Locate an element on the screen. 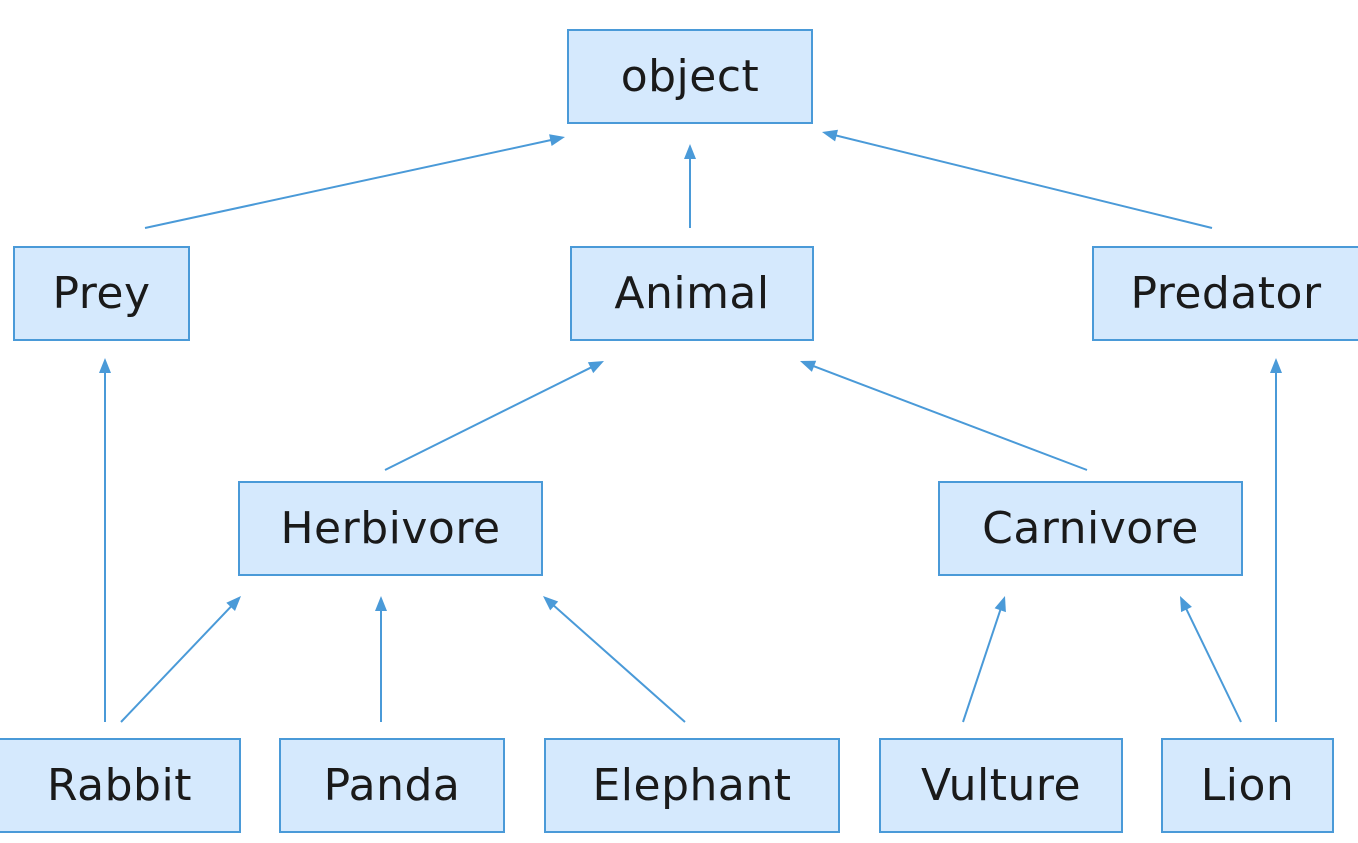  edge-rabbit-herbivore is located at coordinates (180, 659).